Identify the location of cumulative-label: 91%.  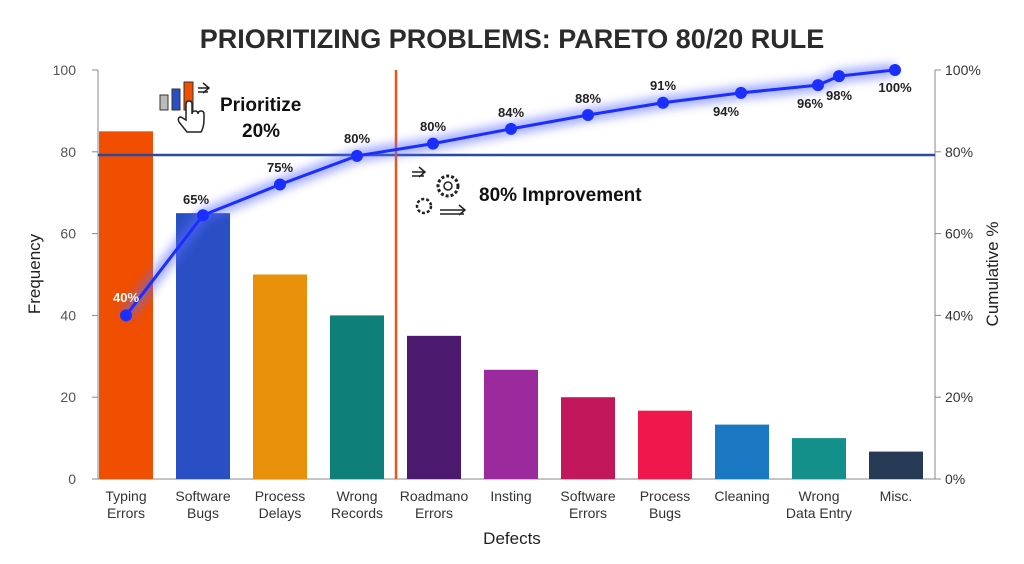
(663, 85).